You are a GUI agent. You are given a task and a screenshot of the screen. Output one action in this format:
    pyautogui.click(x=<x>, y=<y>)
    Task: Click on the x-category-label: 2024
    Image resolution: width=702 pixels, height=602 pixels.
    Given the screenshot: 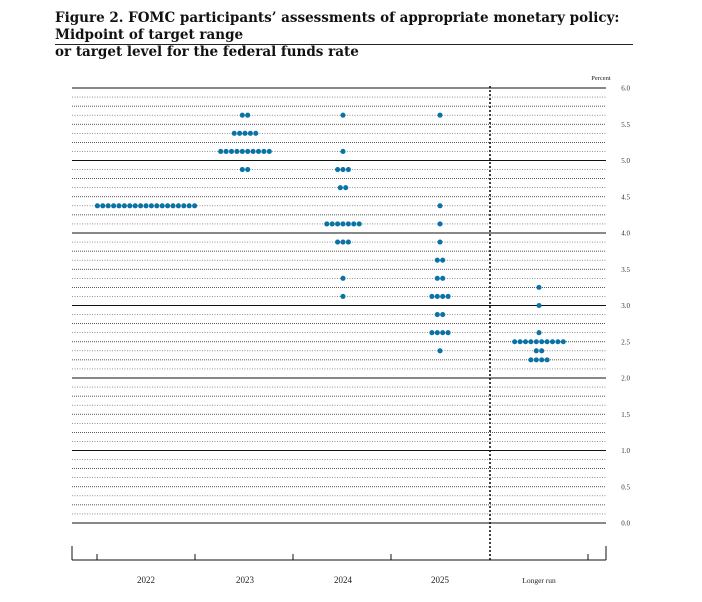 What is the action you would take?
    pyautogui.click(x=343, y=580)
    